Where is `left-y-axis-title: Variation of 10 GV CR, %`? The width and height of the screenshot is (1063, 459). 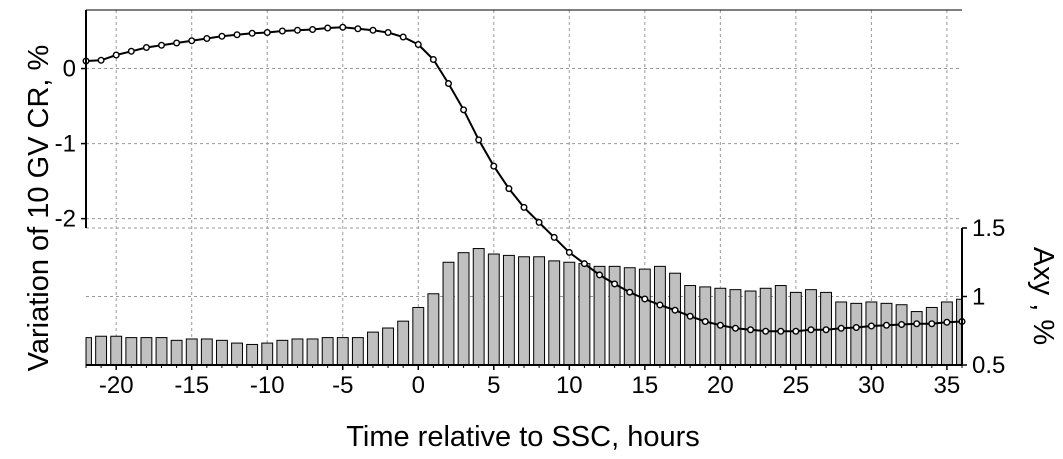 left-y-axis-title: Variation of 10 GV CR, % is located at coordinates (39, 208).